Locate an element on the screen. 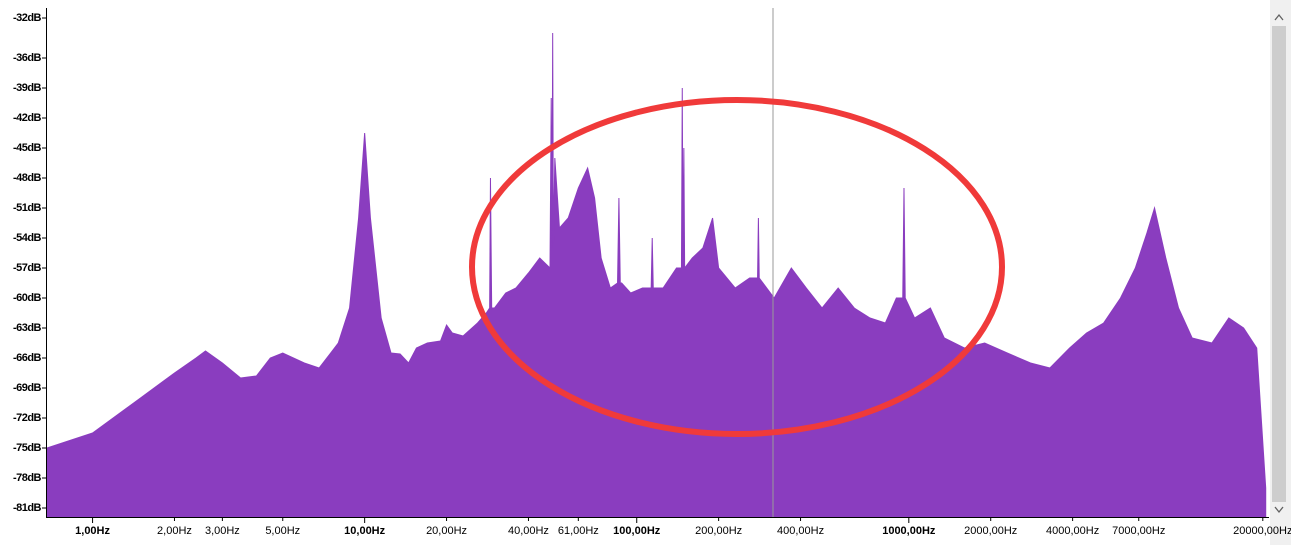 This screenshot has width=1291, height=545. y-tick-label: -75dB is located at coordinates (27, 448).